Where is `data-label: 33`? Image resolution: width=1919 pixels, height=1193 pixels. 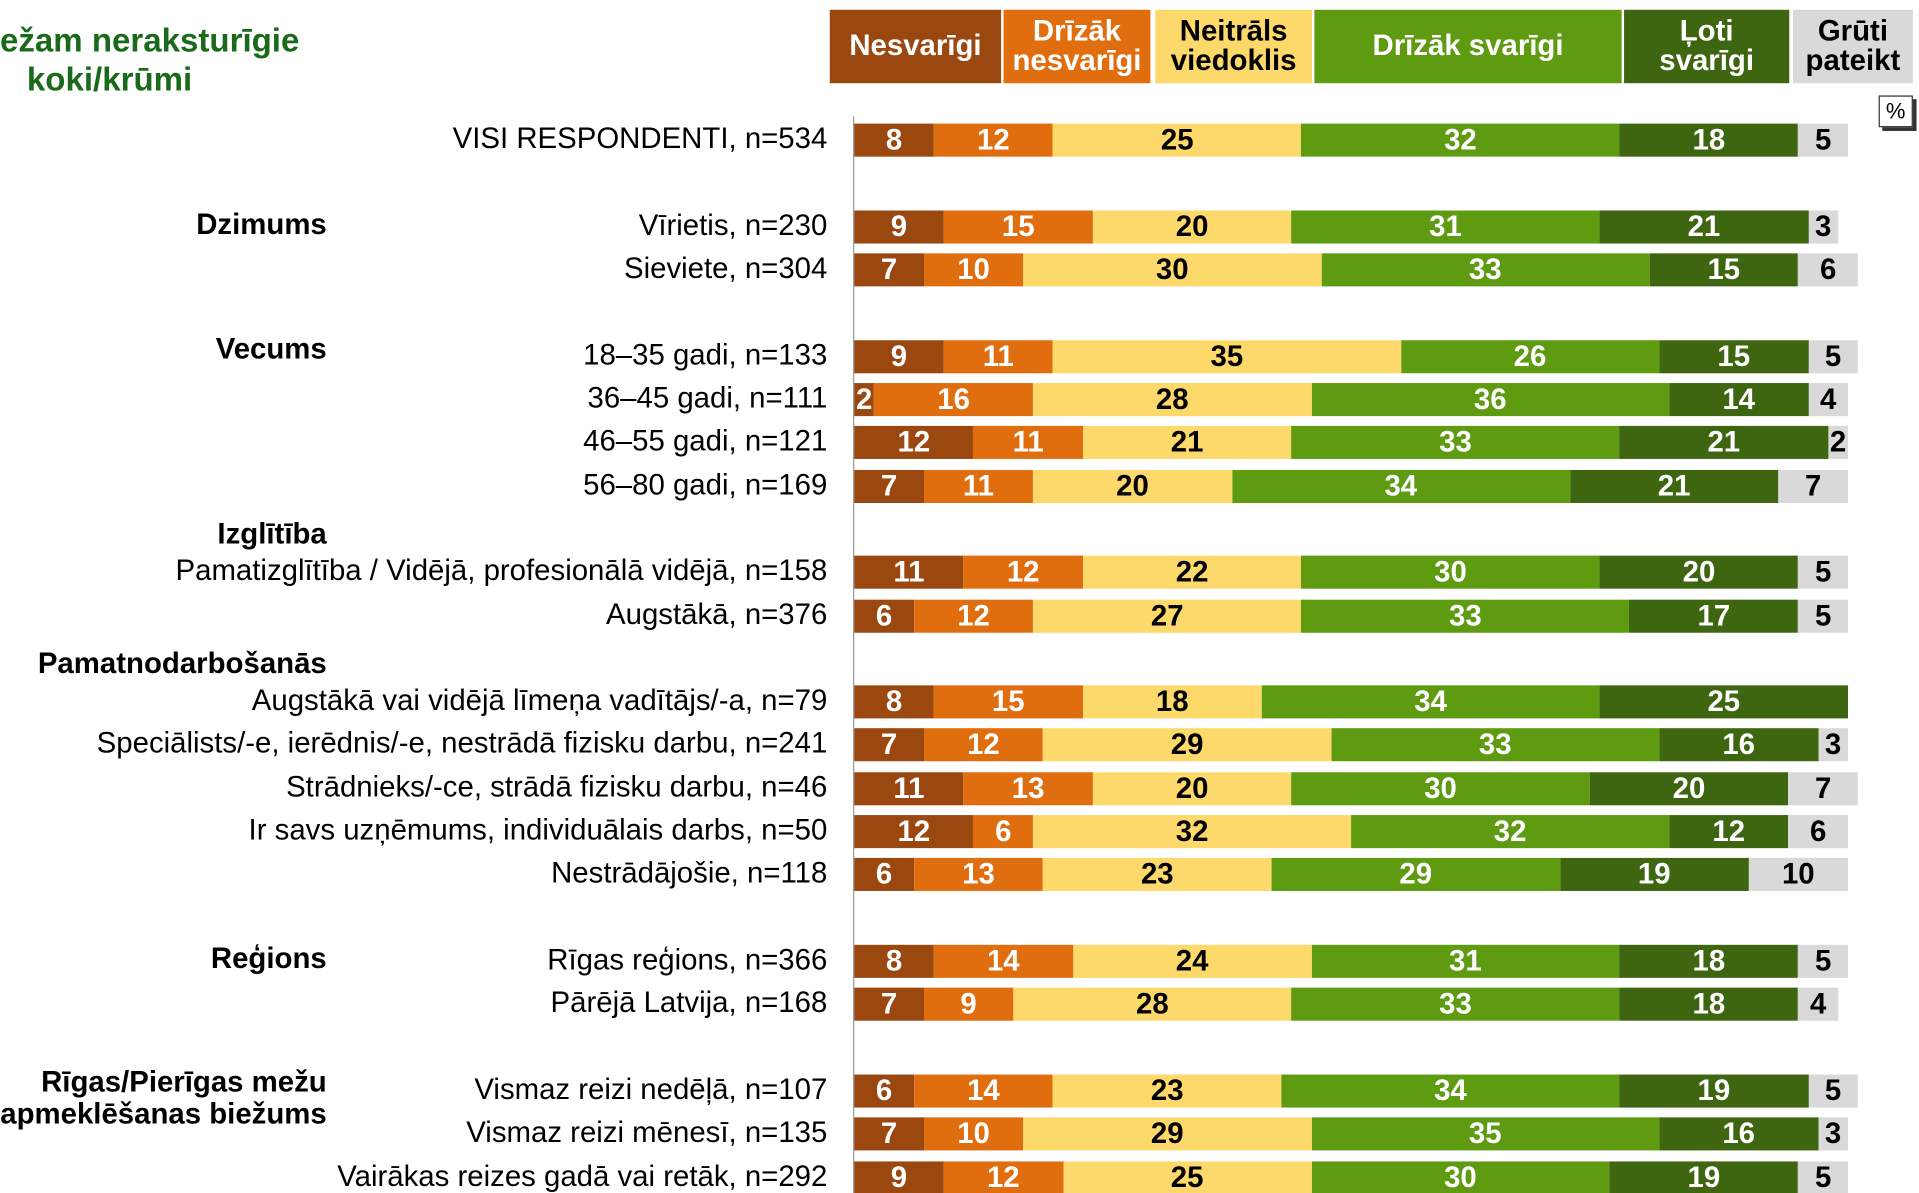
data-label: 33 is located at coordinates (1485, 269).